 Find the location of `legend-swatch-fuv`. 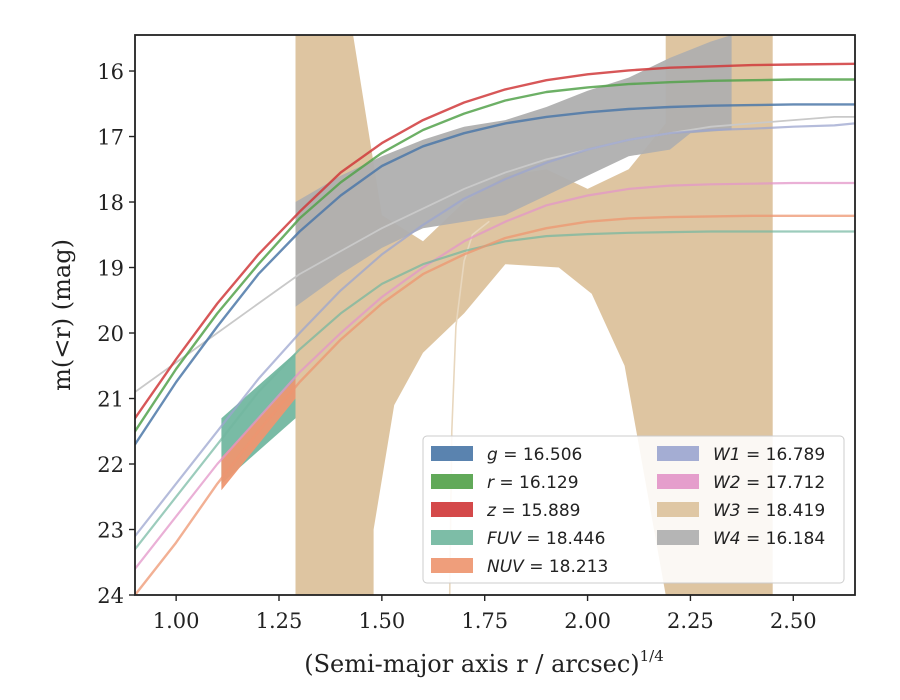

legend-swatch-fuv is located at coordinates (452, 537).